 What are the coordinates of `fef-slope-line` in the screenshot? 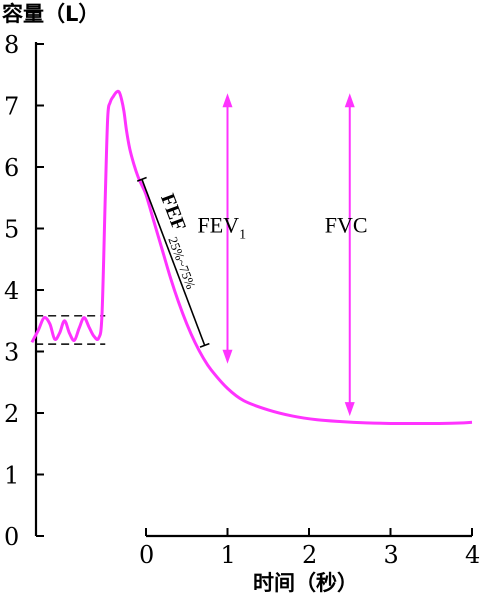 It's located at (173, 262).